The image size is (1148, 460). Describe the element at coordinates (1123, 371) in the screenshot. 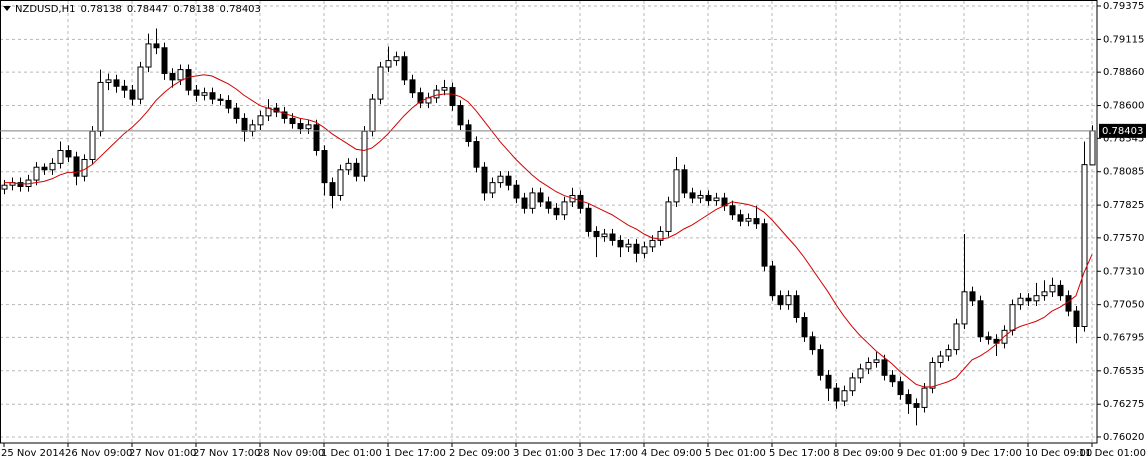

I see `y-tick-label: 0.76535` at that location.